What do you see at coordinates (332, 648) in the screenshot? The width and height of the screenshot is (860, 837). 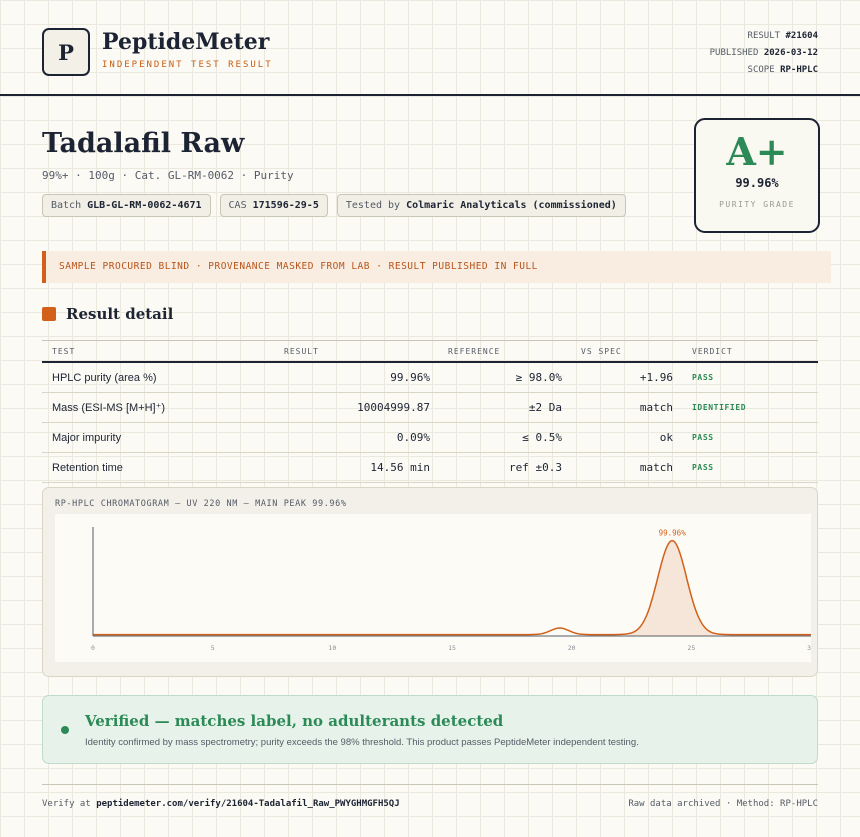 I see `x-tick-label: 10` at bounding box center [332, 648].